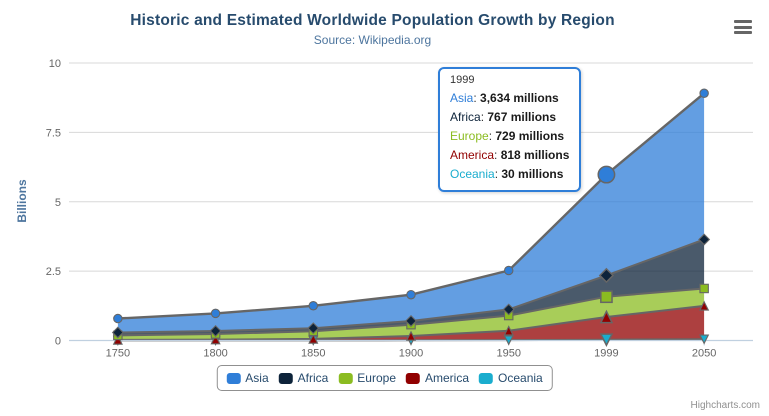  I want to click on legend-label: Oceania, so click(520, 378).